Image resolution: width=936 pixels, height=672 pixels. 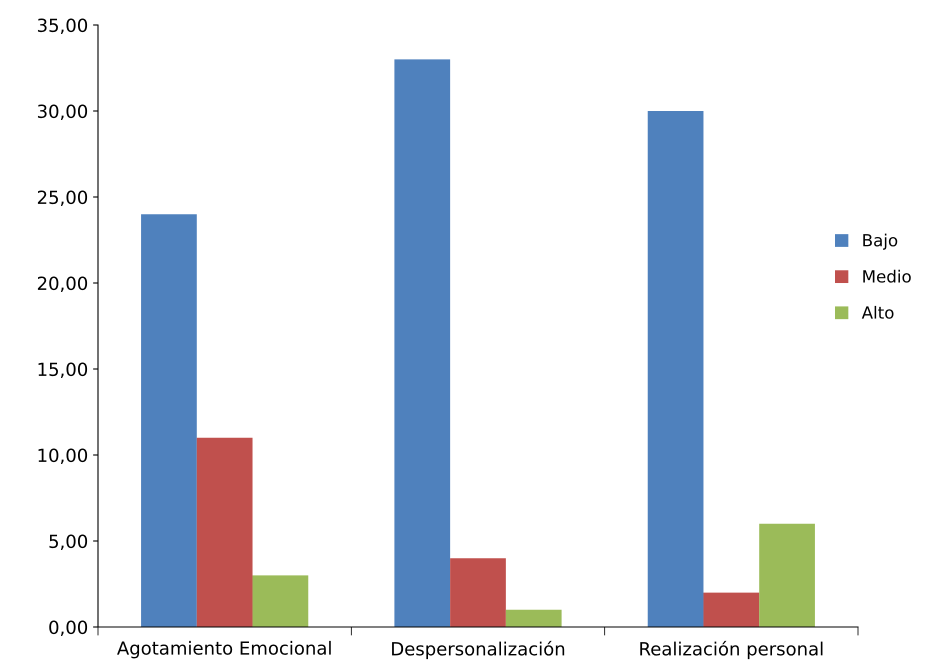 What do you see at coordinates (68, 628) in the screenshot?
I see `y-tick-label: 0,00` at bounding box center [68, 628].